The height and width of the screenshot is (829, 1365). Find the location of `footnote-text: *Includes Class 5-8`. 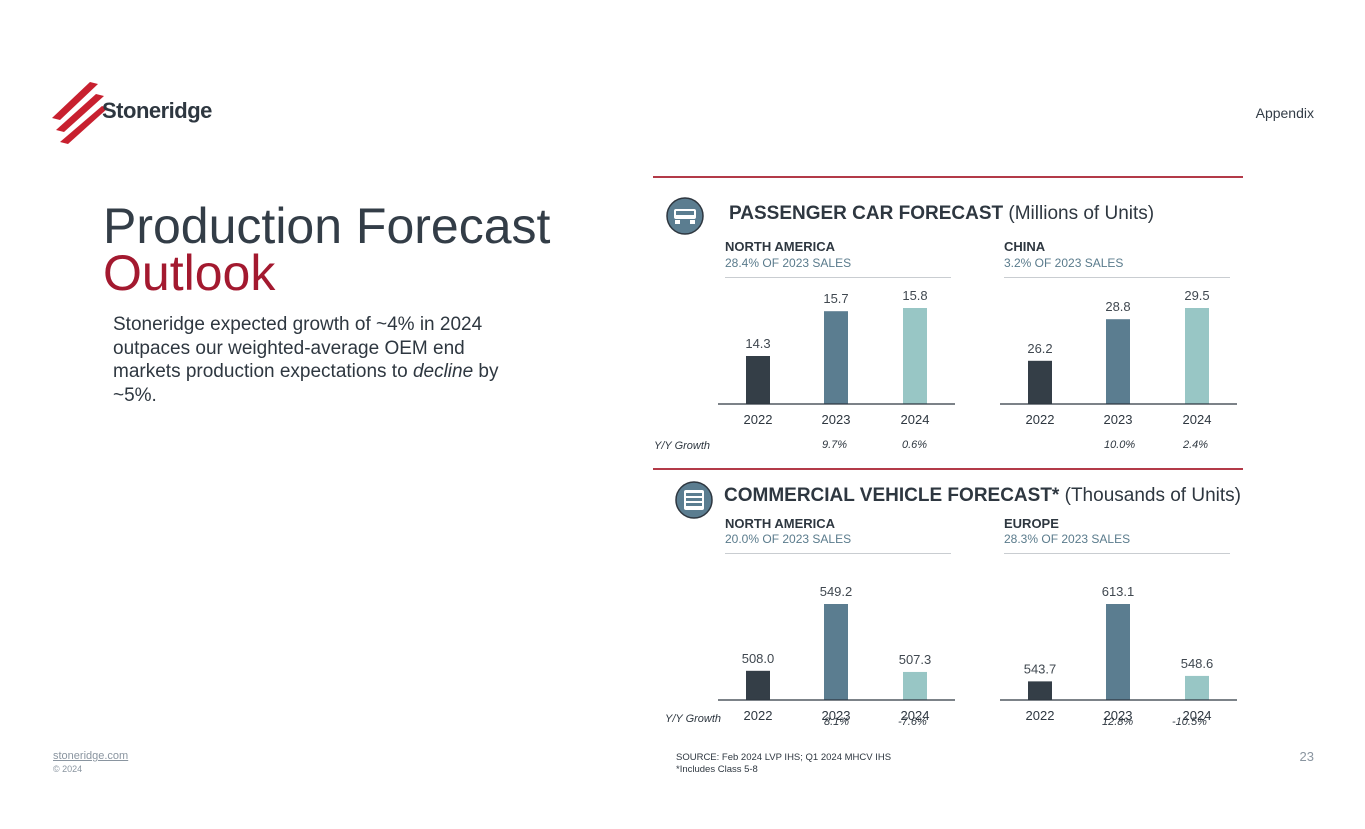

footnote-text: *Includes Class 5-8 is located at coordinates (717, 769).